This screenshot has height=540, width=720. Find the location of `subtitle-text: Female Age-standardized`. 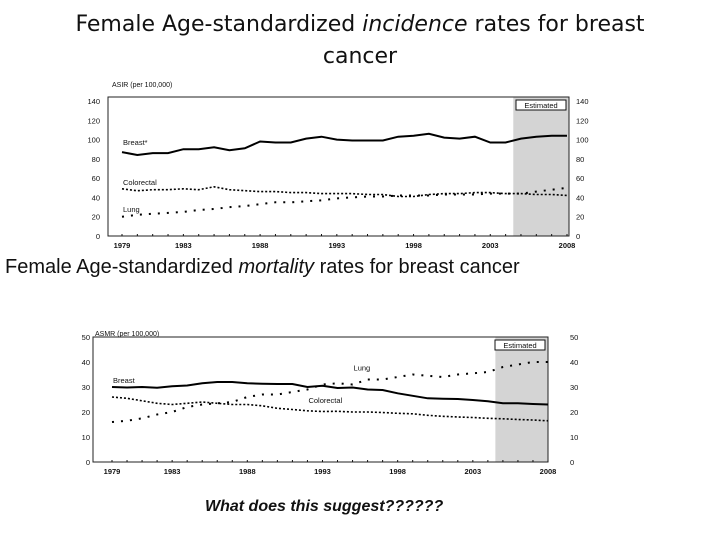

subtitle-text: Female Age-standardized is located at coordinates (122, 267).